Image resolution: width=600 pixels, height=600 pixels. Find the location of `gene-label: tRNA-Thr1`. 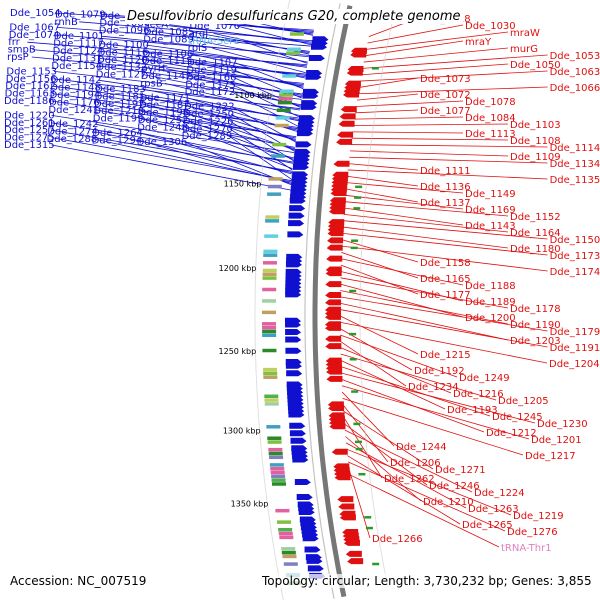

gene-label: tRNA-Thr1 is located at coordinates (526, 548).